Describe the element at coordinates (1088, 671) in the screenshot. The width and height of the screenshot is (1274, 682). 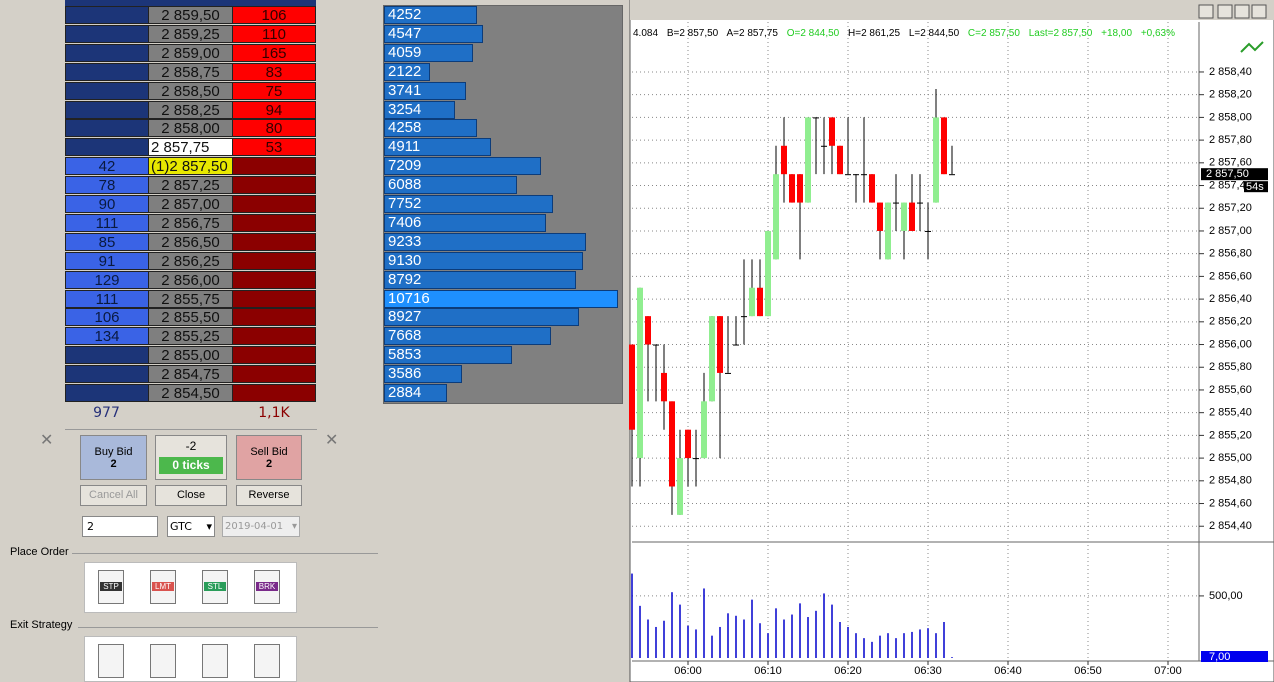
I see `x-tick-label: 06:50` at that location.